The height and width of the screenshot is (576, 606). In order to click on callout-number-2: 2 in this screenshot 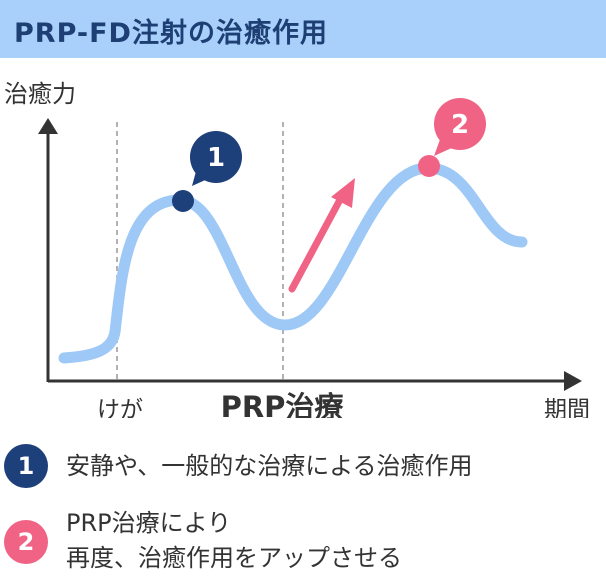, I will do `click(460, 125)`.